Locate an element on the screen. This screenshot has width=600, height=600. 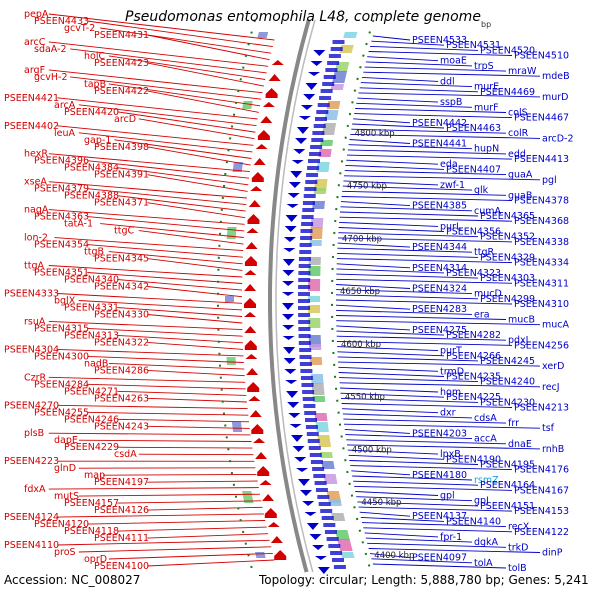
gene-label-forward: PSEEN4299 is located at coordinates (507, 299).